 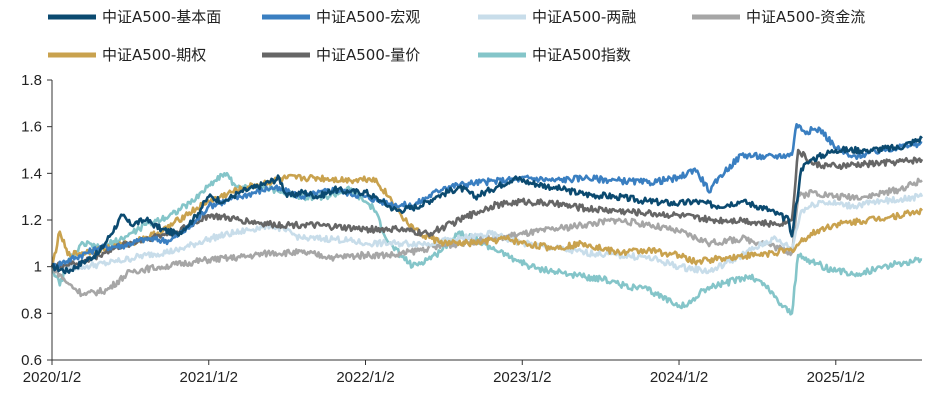 I want to click on x-tick-label: 2021/1/2, so click(x=209, y=377).